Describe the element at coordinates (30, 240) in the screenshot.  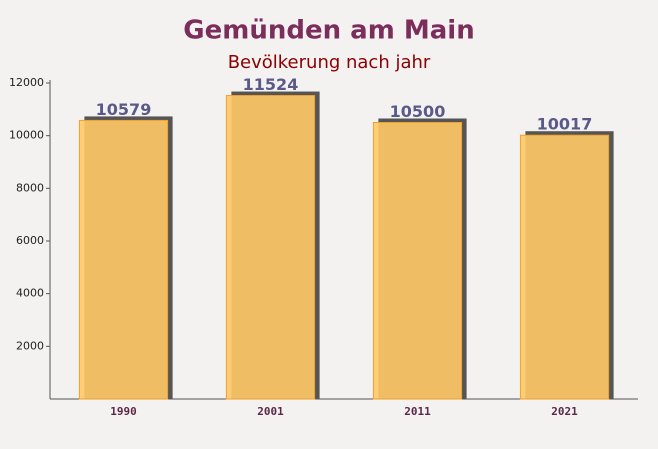
I see `y-tick-label: 6000` at that location.